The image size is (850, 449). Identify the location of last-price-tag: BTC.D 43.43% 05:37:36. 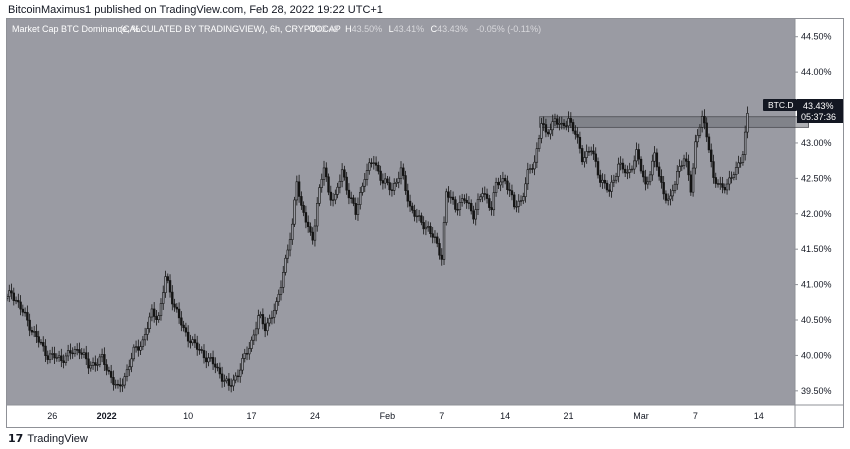
(803, 111).